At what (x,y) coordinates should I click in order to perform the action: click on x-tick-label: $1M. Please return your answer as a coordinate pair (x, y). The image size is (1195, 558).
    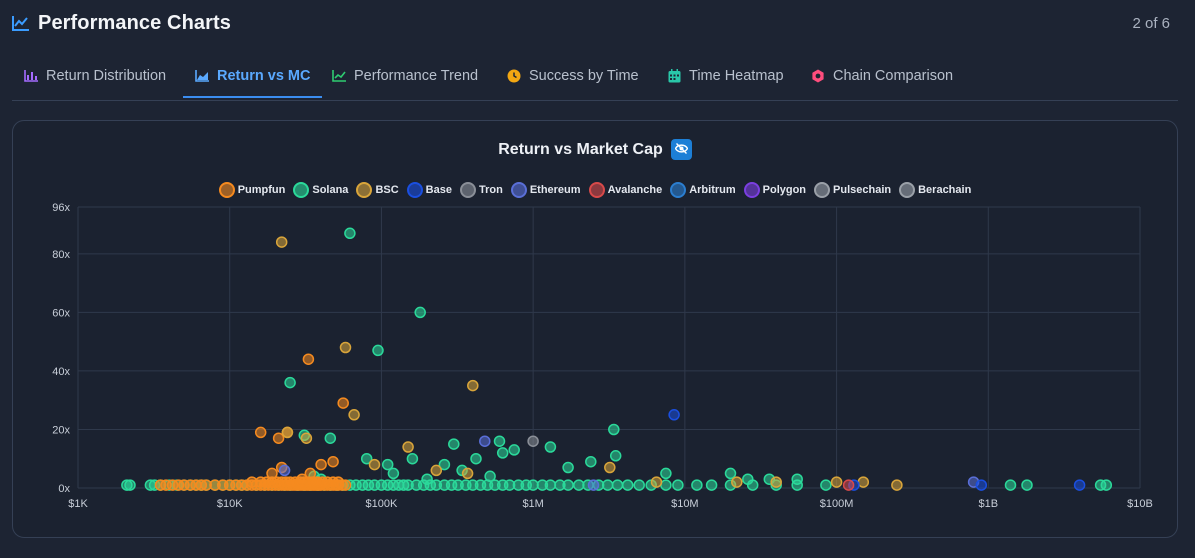
    Looking at the image, I should click on (532, 504).